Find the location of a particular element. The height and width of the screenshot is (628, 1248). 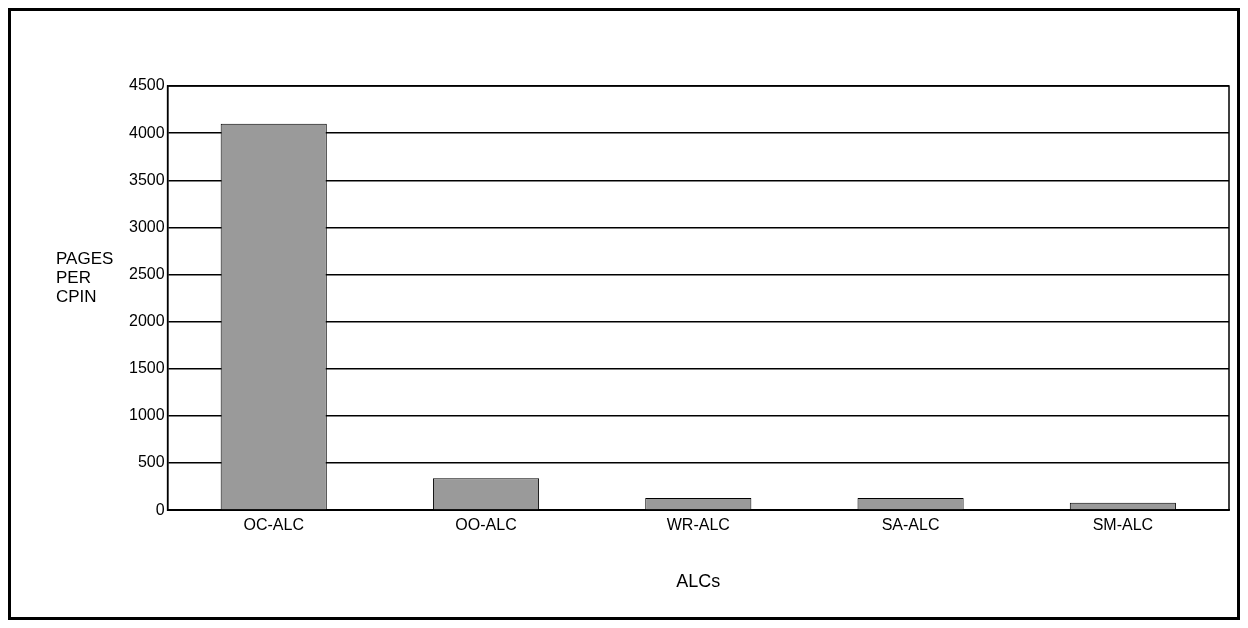

x-tick-label: OO-ALC is located at coordinates (486, 525).